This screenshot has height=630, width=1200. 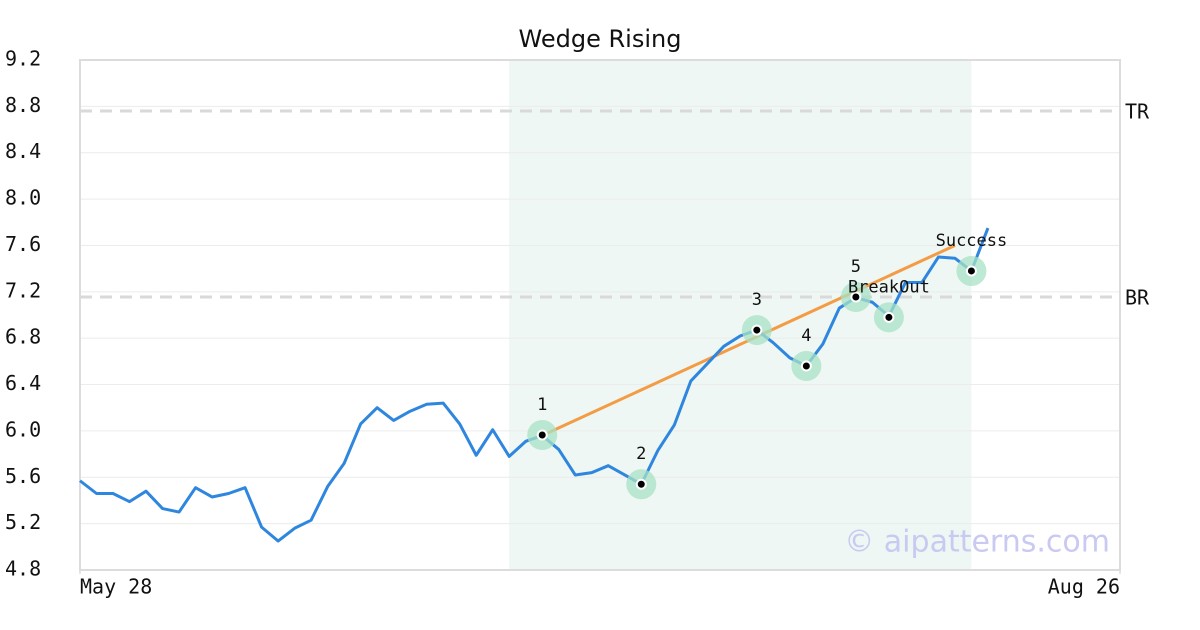 I want to click on y-tick-label: 5.2, so click(x=23, y=522).